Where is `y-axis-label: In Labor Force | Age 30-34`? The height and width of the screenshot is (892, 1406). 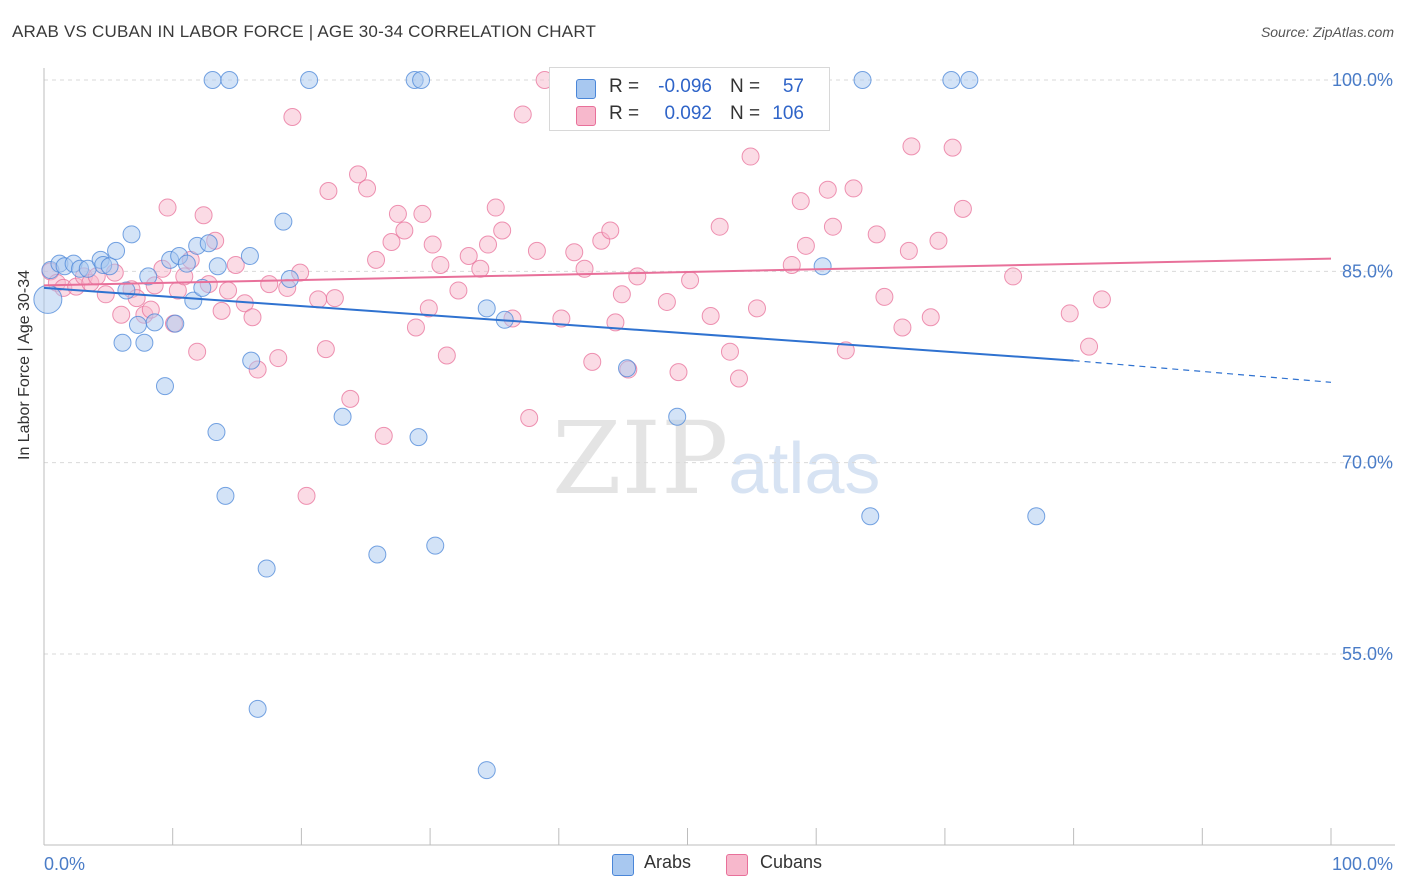
y-axis-label: In Labor Force | Age 30-34 is located at coordinates (24, 364).